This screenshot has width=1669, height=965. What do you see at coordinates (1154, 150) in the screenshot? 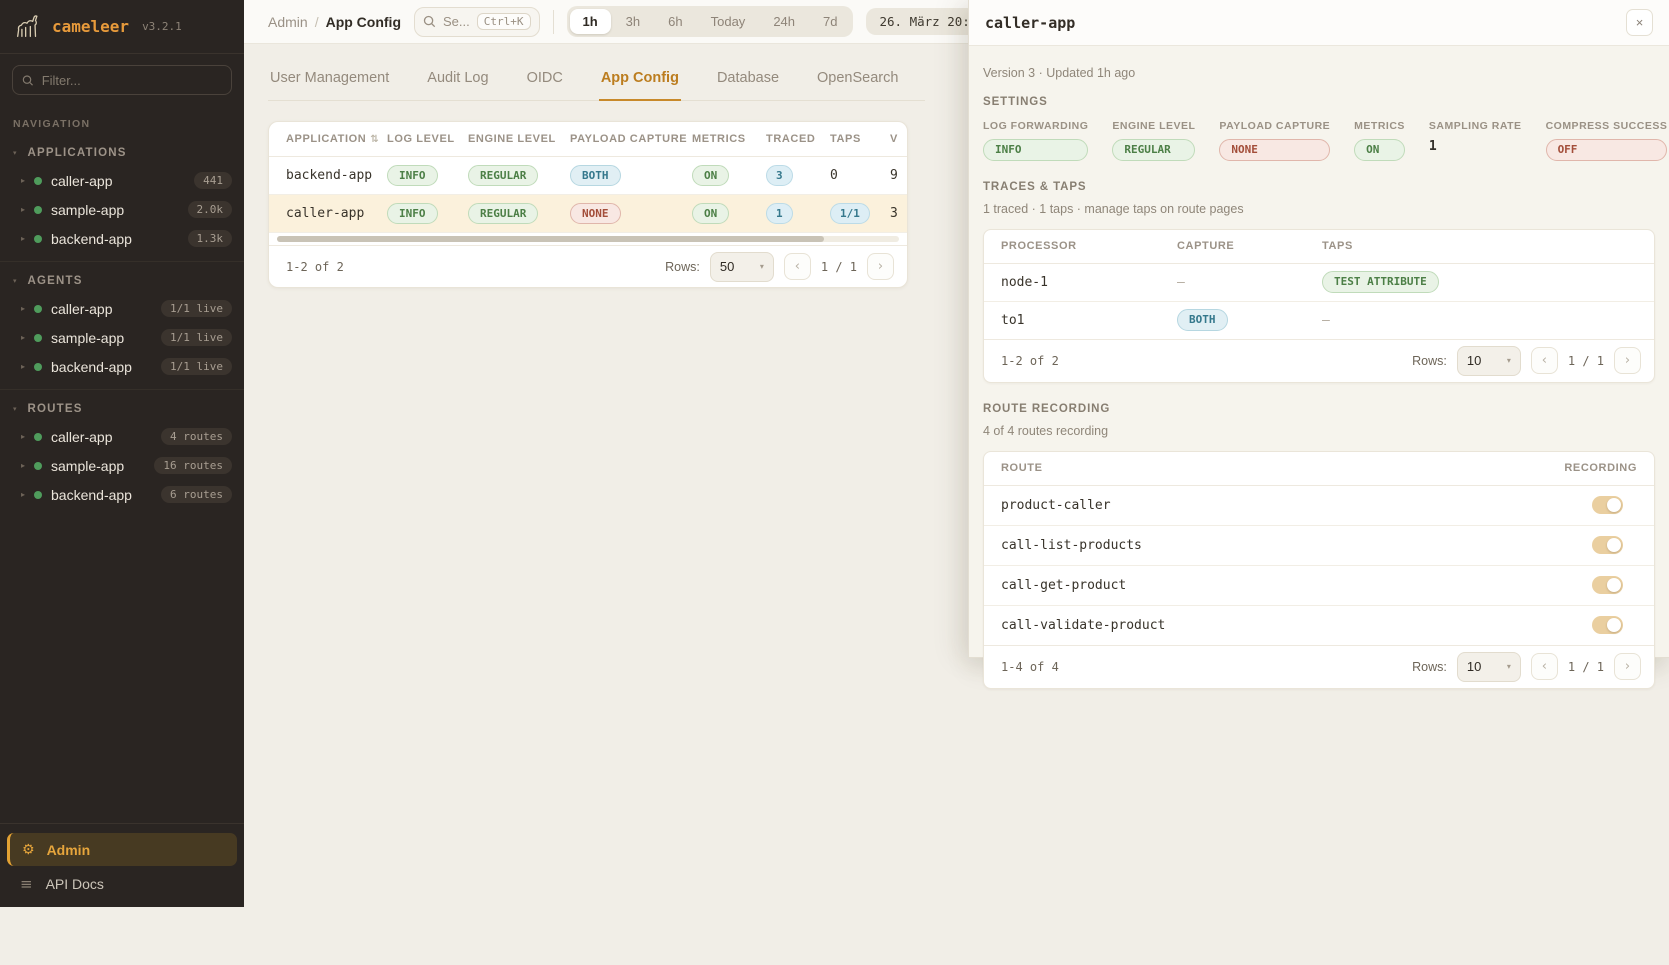
I see `setting-value-badge: REGULAR` at bounding box center [1154, 150].